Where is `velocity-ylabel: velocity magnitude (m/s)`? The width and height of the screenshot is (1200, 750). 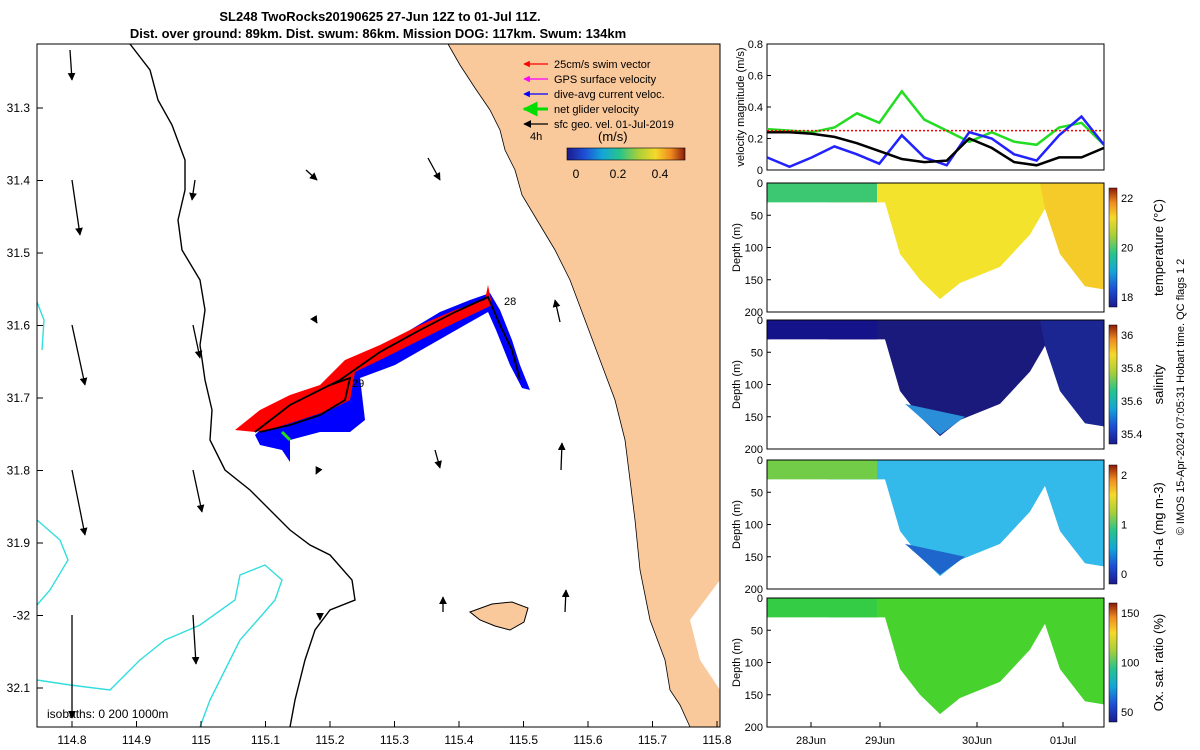 velocity-ylabel: velocity magnitude (m/s) is located at coordinates (741, 106).